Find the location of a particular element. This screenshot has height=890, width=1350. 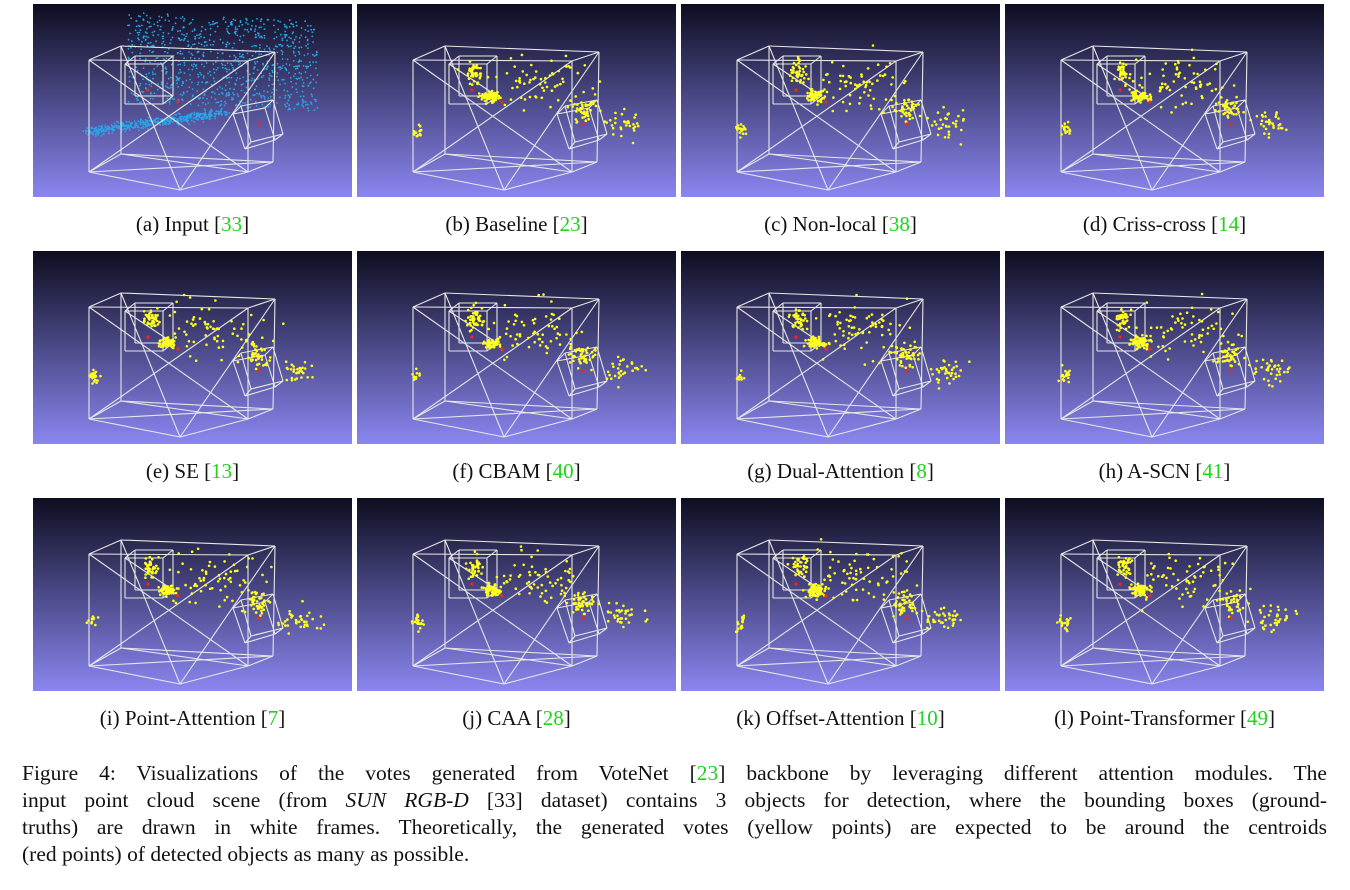

panel-caption: (c) Non-local [38] is located at coordinates (840, 224).